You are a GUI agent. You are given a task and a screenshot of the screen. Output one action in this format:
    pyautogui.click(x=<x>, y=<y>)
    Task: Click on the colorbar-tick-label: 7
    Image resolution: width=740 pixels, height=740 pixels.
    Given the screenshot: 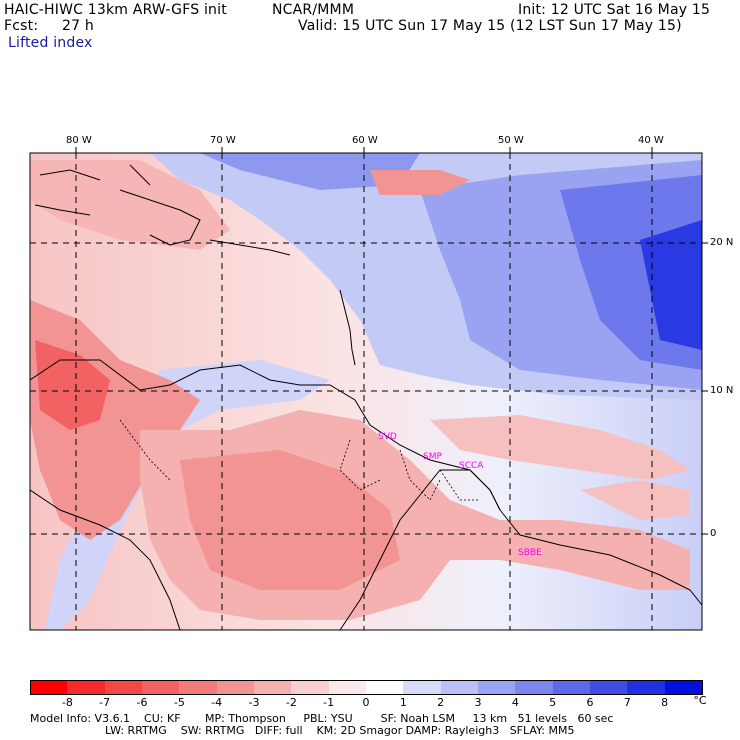 What is the action you would take?
    pyautogui.click(x=627, y=702)
    